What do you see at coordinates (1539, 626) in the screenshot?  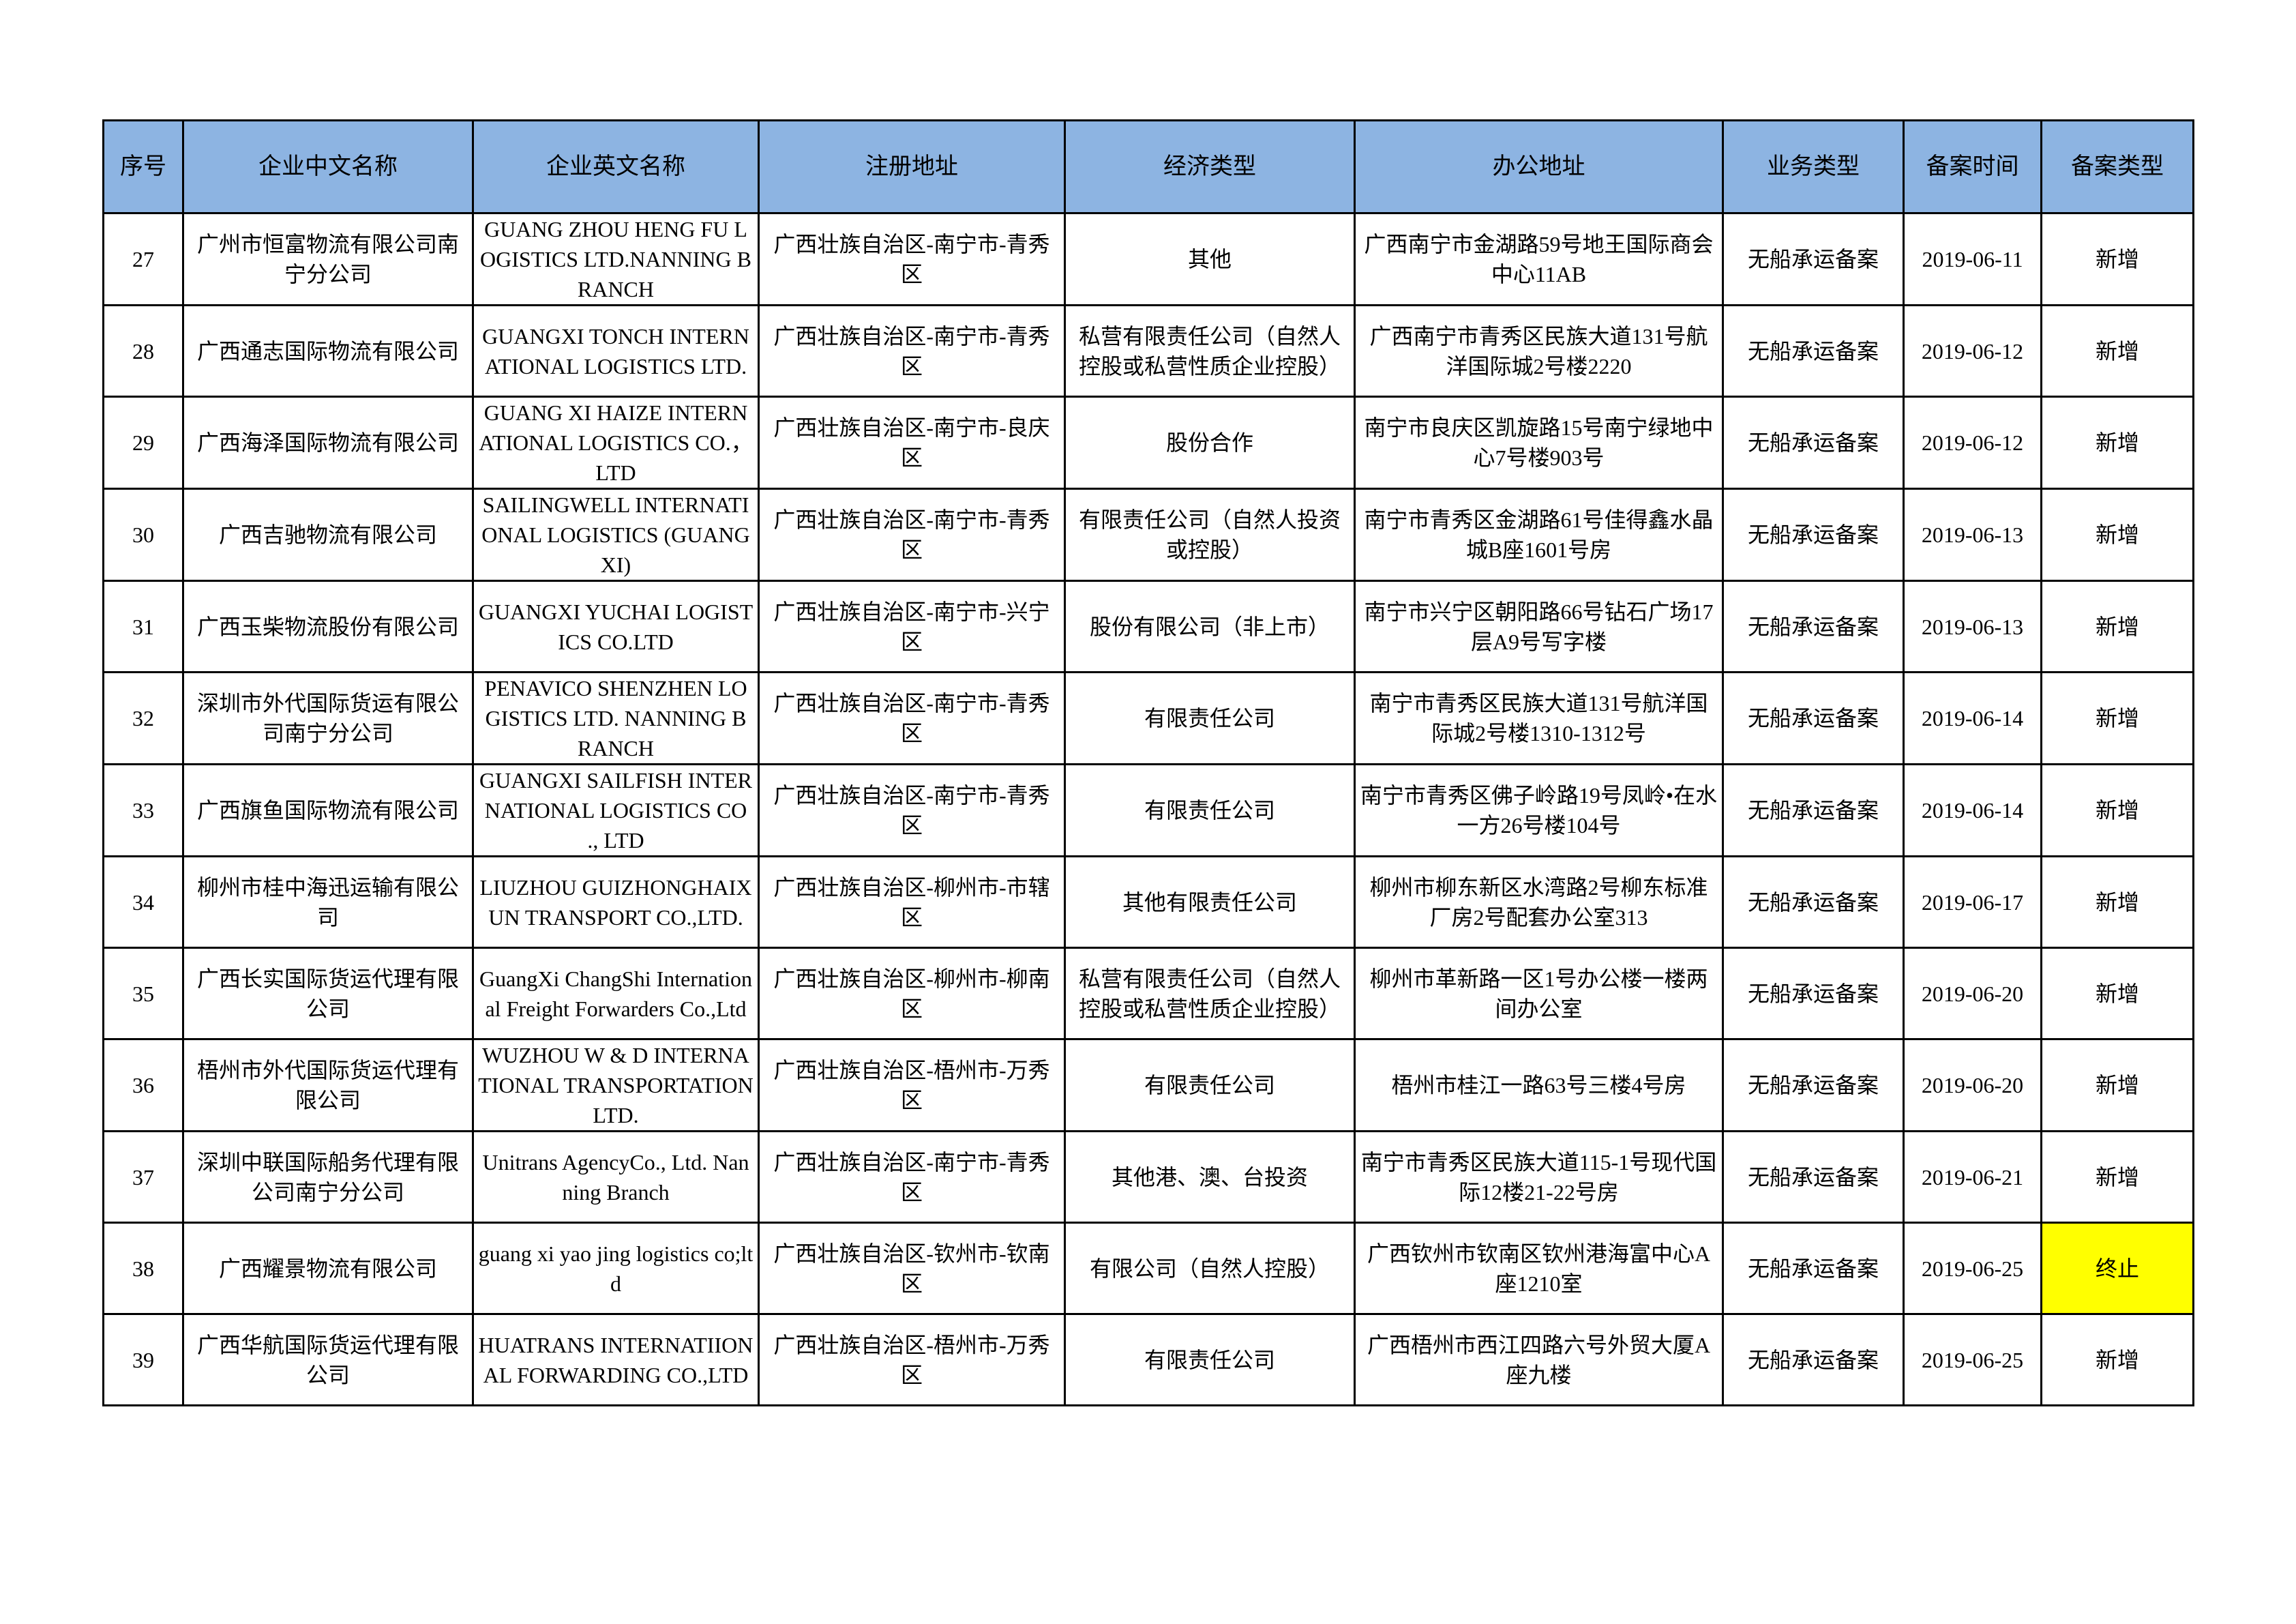 I see `cell-office-address: 南宁市兴宁区朝阳路66号钻石广场17层A9号写字楼` at bounding box center [1539, 626].